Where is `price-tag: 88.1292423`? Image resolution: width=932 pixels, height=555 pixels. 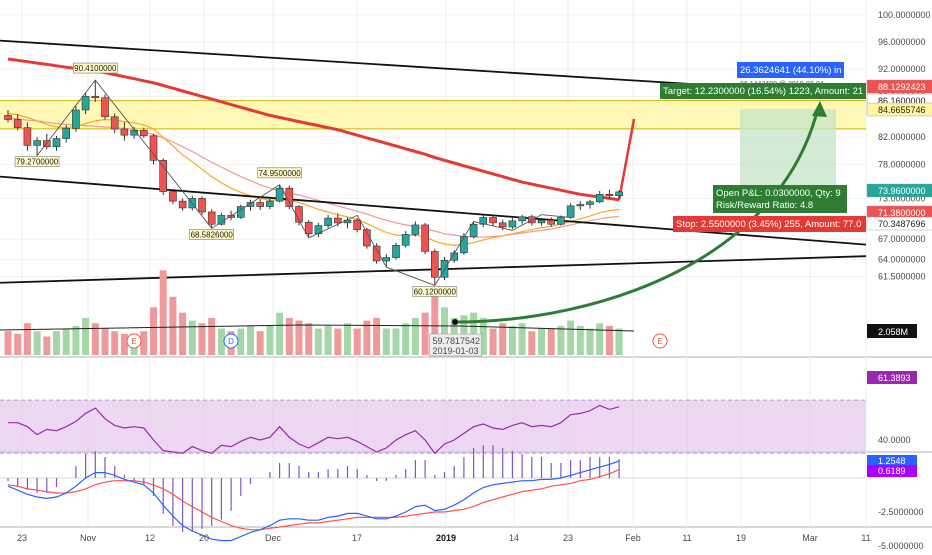 price-tag: 88.1292423 is located at coordinates (902, 87).